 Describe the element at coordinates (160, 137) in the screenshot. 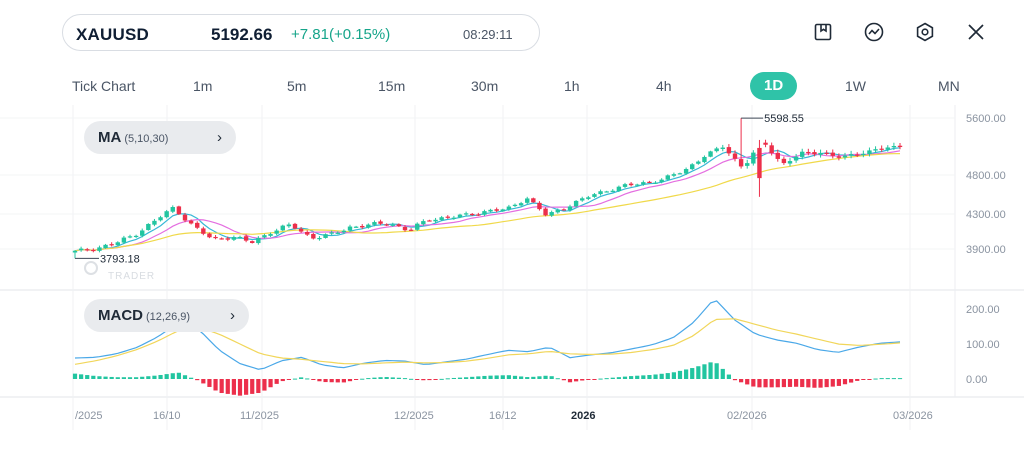

I see `ma-indicator-pill: MA (5,10,30) ›` at that location.